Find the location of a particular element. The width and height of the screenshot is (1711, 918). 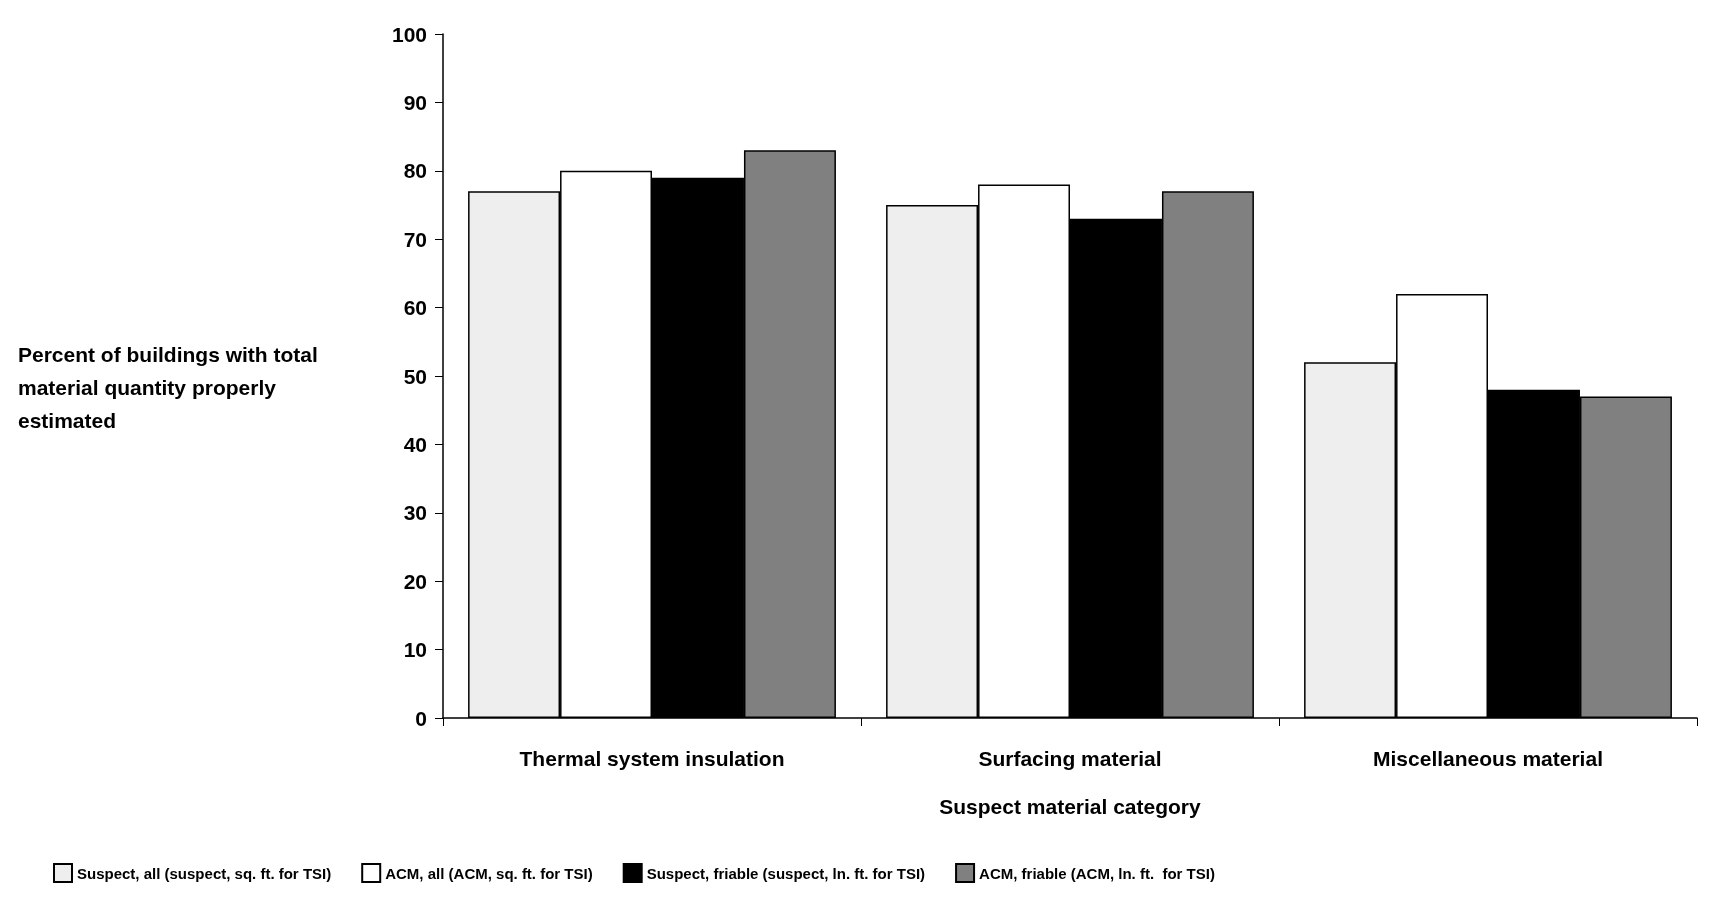

y-tick-label: 60 is located at coordinates (415, 308).